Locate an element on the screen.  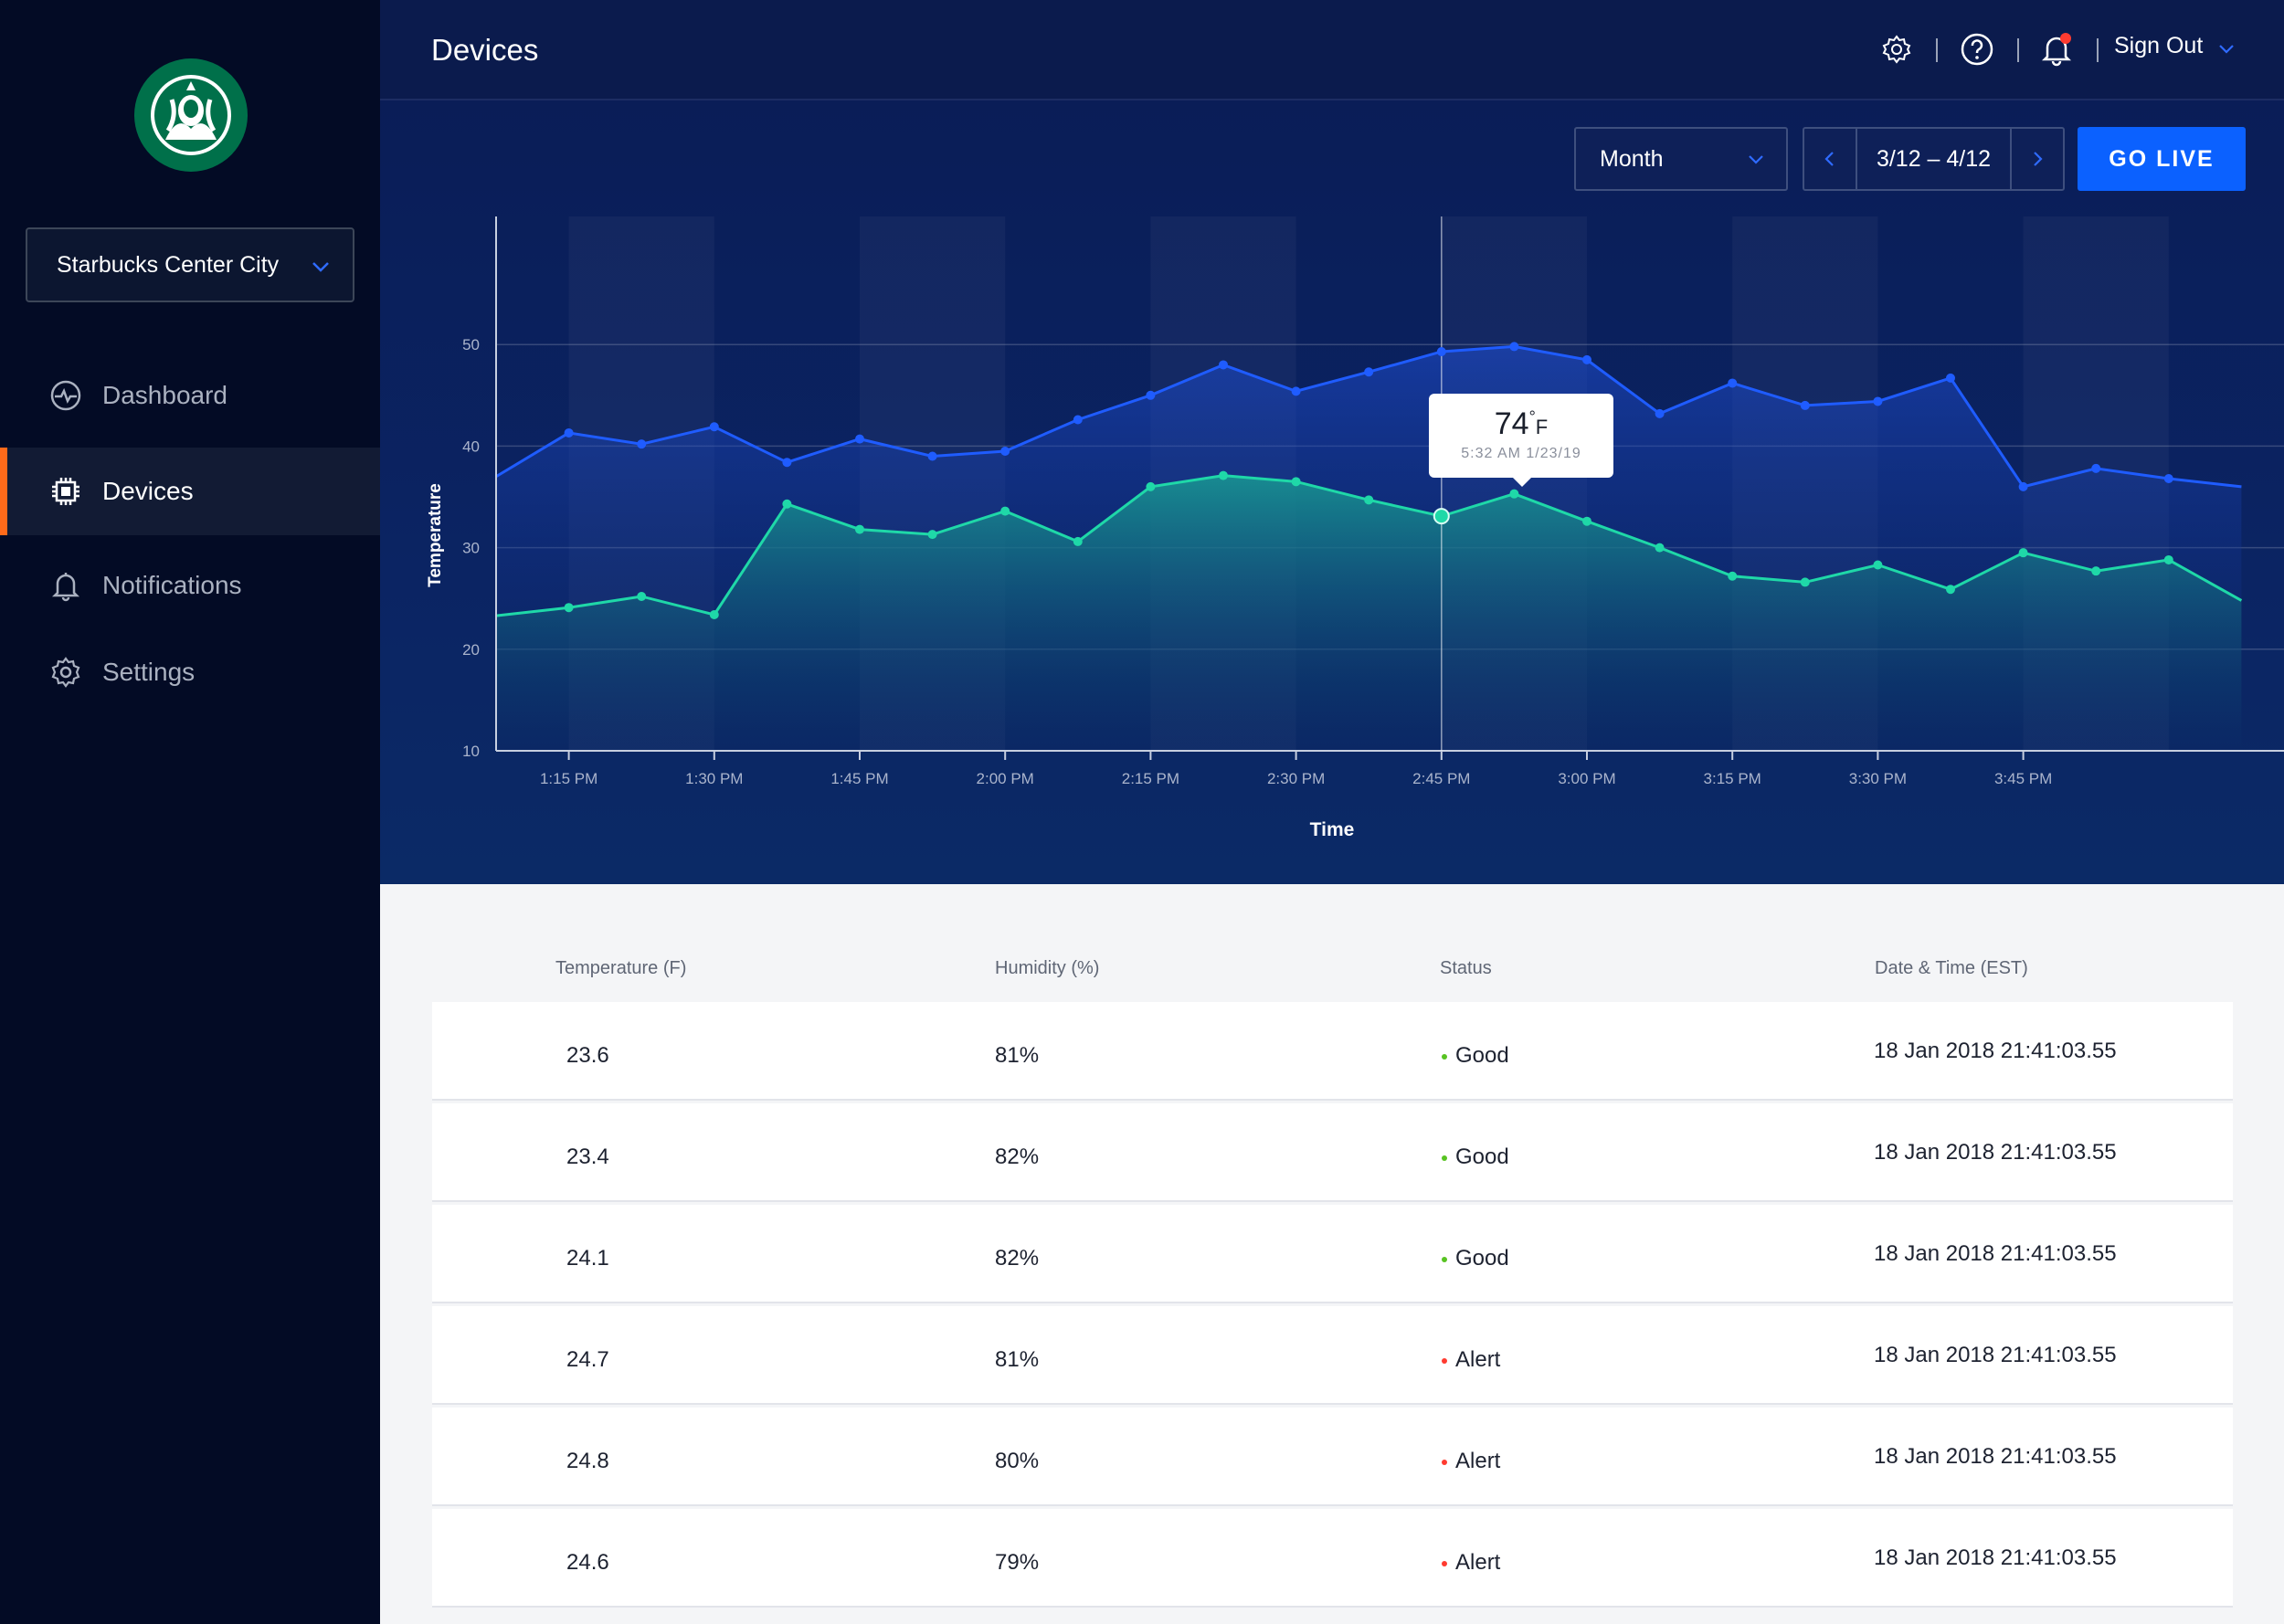
x-tick-label: 3:30 PM is located at coordinates (1878, 778).